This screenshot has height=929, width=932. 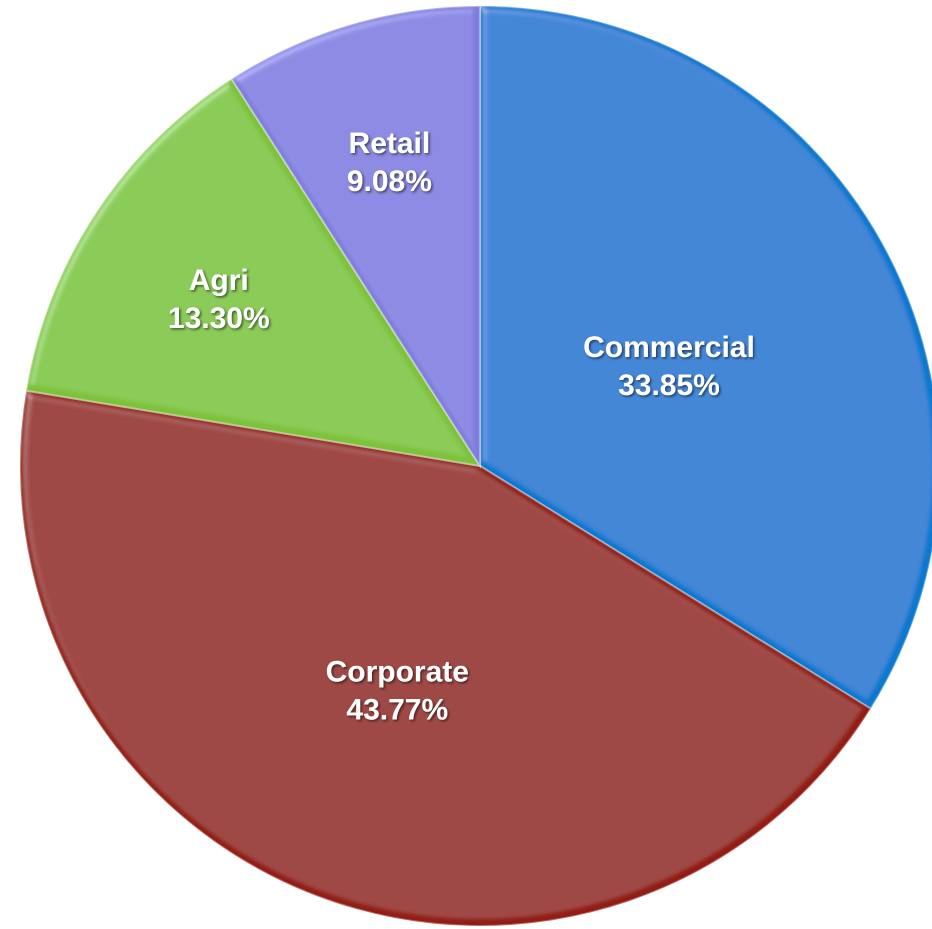 I want to click on slice-label-commercial: Commercial, so click(x=669, y=347).